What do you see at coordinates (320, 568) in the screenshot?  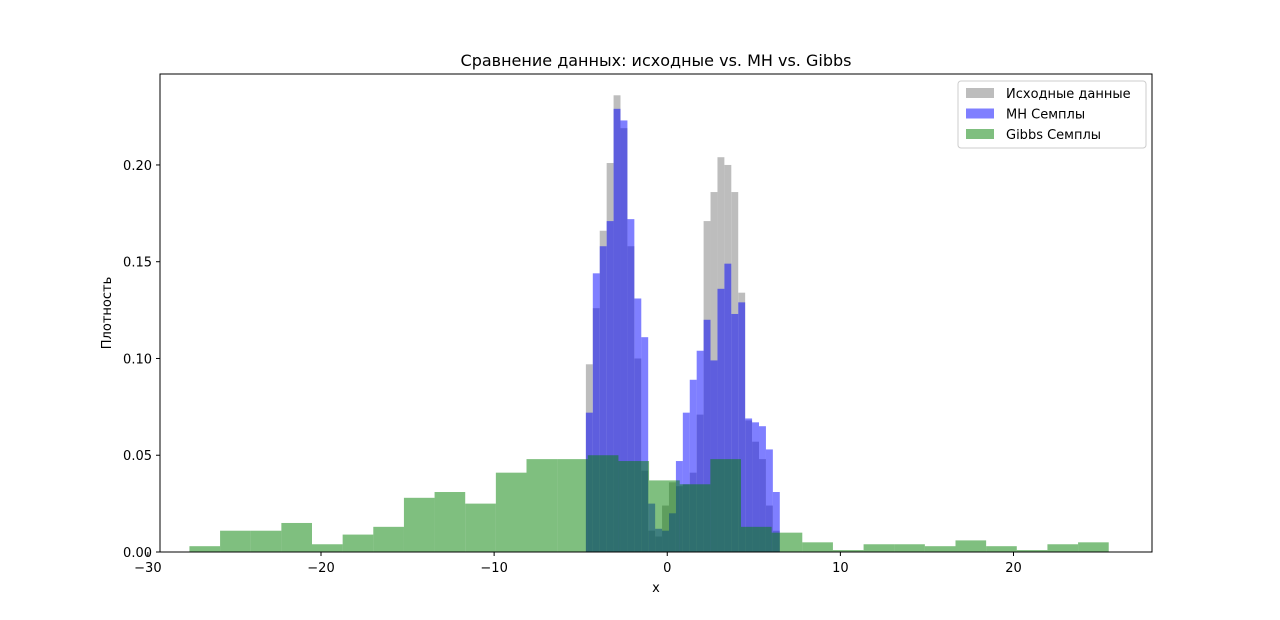 I see `x-tick-label: −20` at bounding box center [320, 568].